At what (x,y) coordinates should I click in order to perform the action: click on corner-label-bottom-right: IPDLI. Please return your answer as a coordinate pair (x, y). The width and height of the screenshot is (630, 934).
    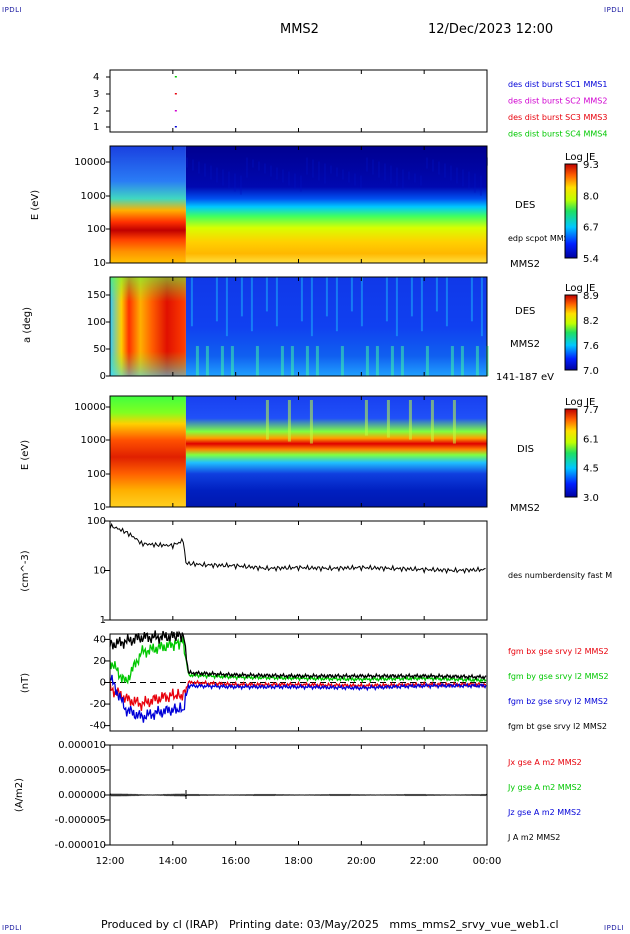
    Looking at the image, I should click on (614, 928).